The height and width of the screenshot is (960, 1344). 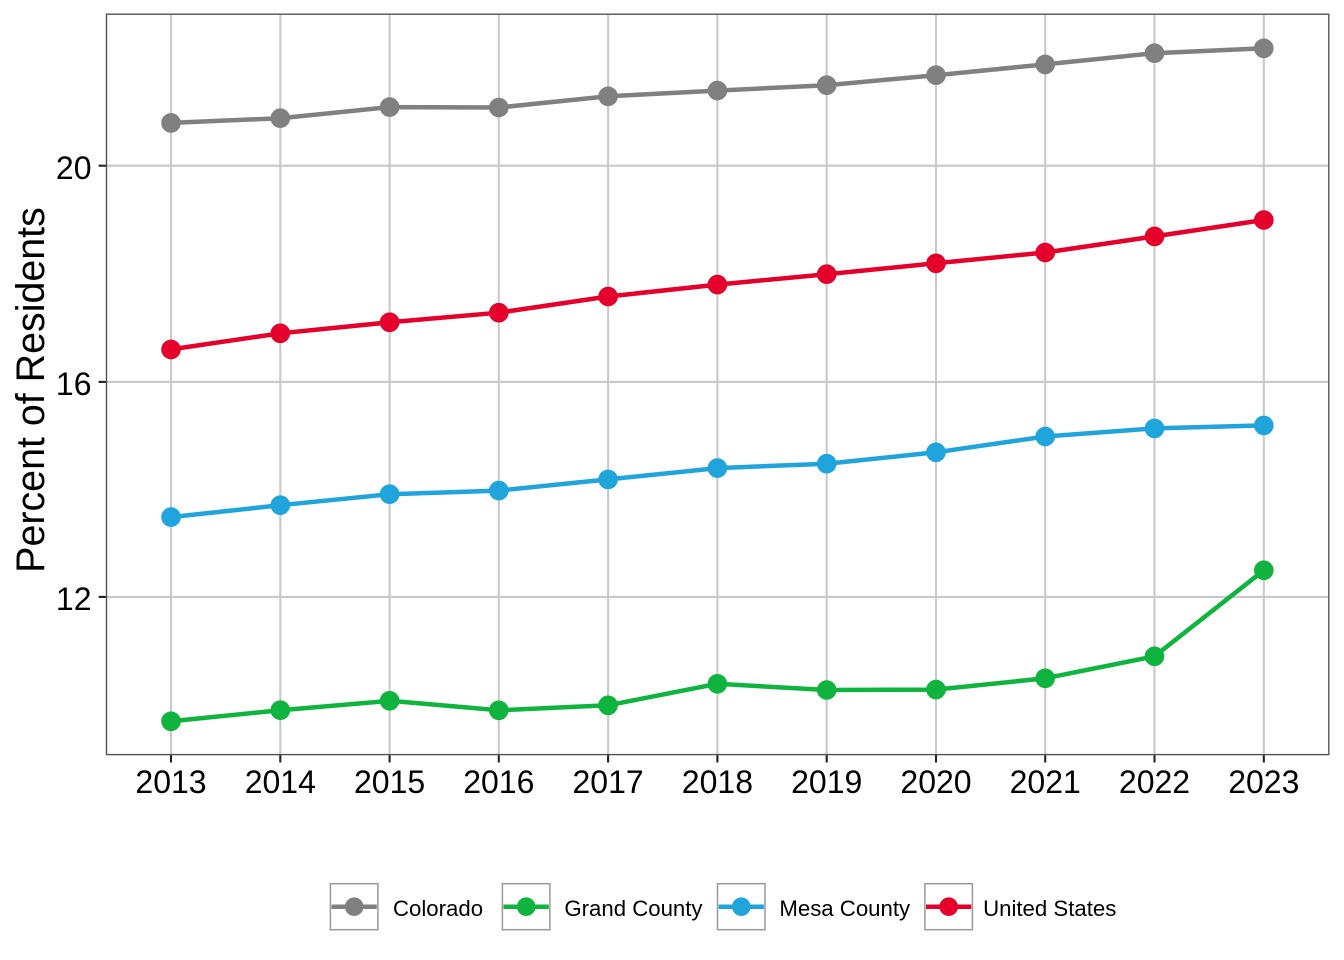 I want to click on svg-text: Mesa County, so click(x=845, y=908).